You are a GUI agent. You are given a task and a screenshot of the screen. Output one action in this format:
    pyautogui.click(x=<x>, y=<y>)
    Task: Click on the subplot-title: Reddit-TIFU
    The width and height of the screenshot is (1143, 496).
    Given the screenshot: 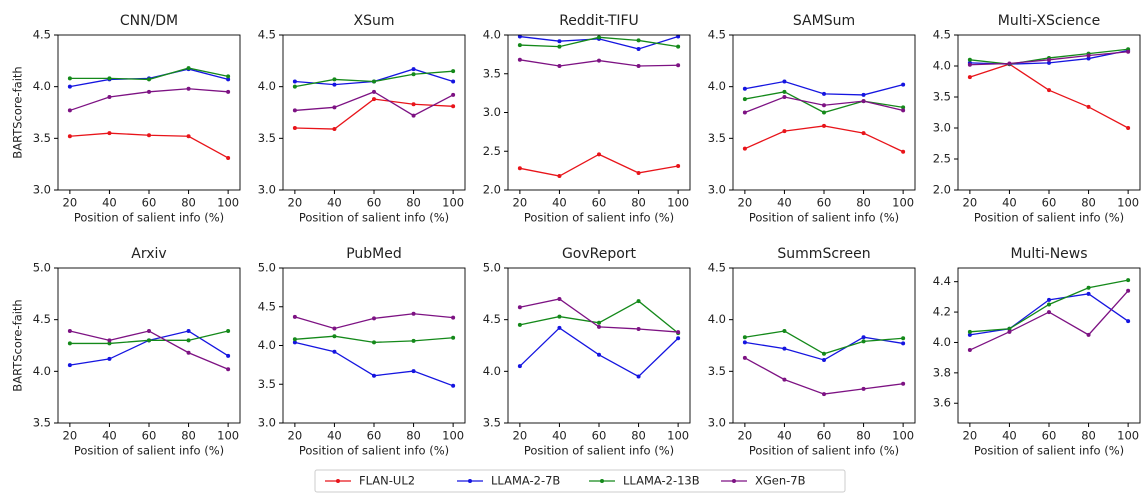 What is the action you would take?
    pyautogui.click(x=599, y=21)
    